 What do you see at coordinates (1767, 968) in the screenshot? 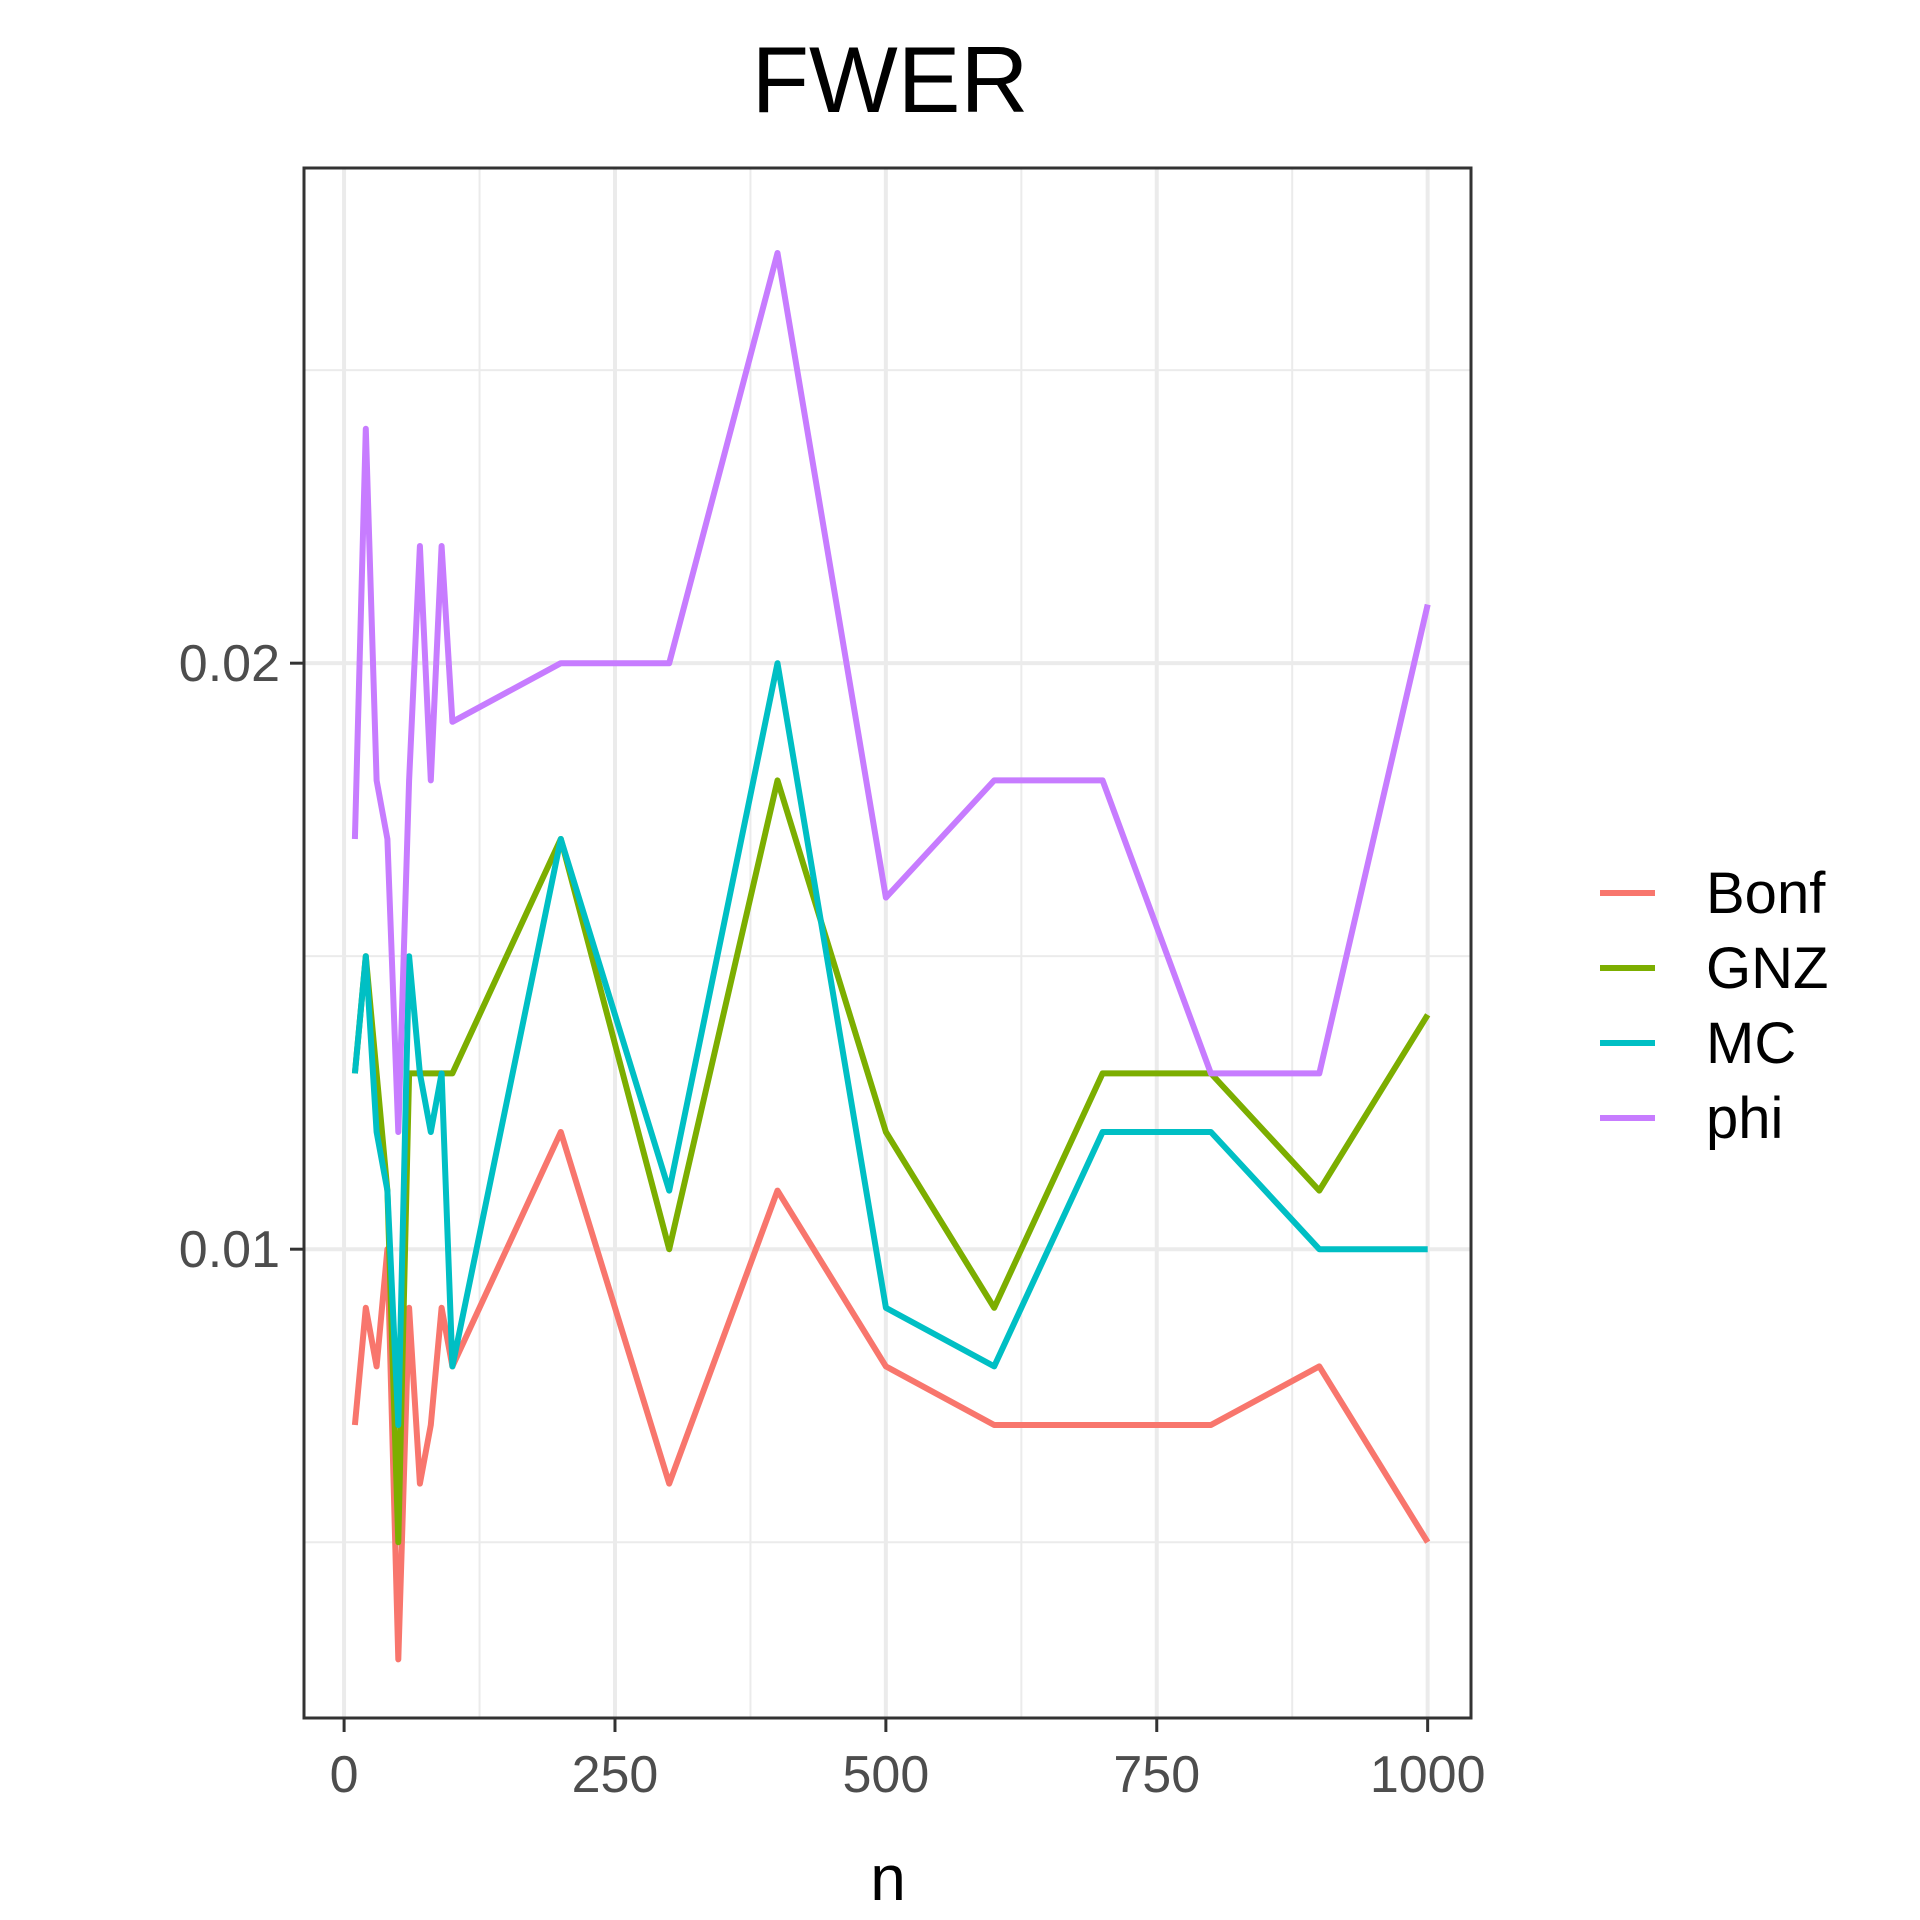
I see `legend-label-gnz: GNZ` at bounding box center [1767, 968].